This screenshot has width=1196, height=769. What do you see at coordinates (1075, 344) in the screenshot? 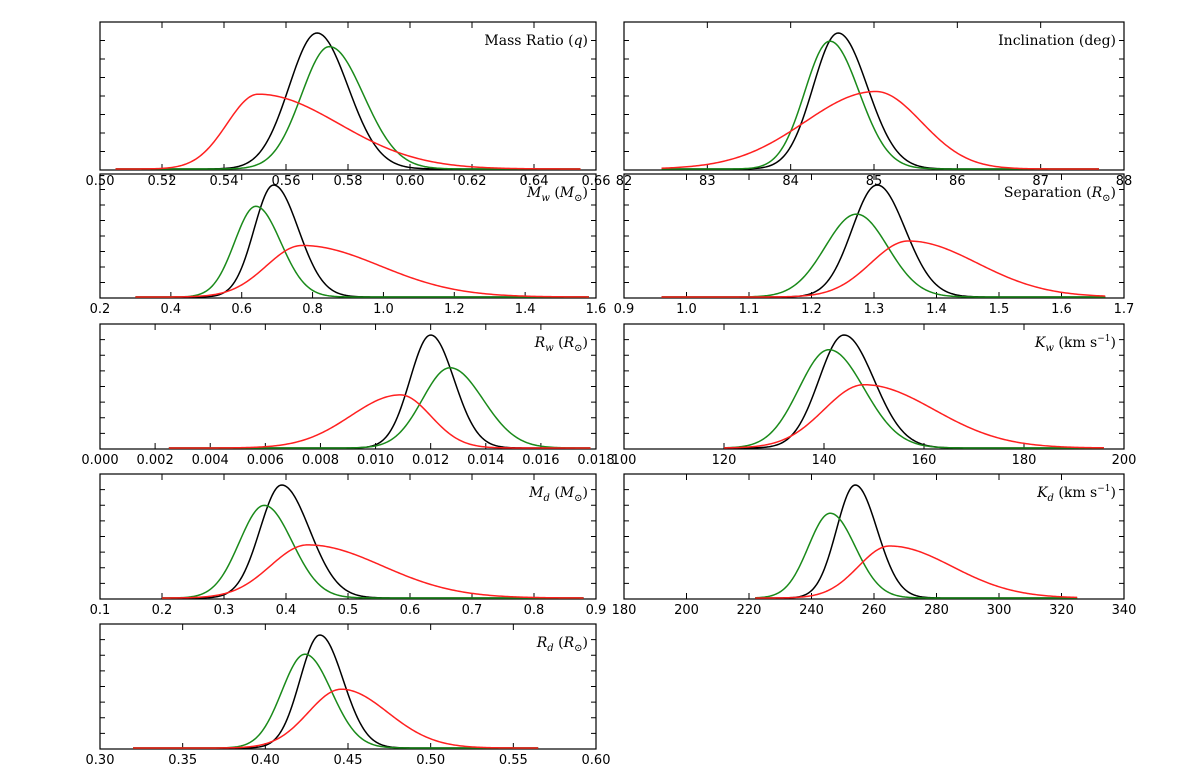
I see `panel-6-title: Kw (km s−1)` at bounding box center [1075, 344].